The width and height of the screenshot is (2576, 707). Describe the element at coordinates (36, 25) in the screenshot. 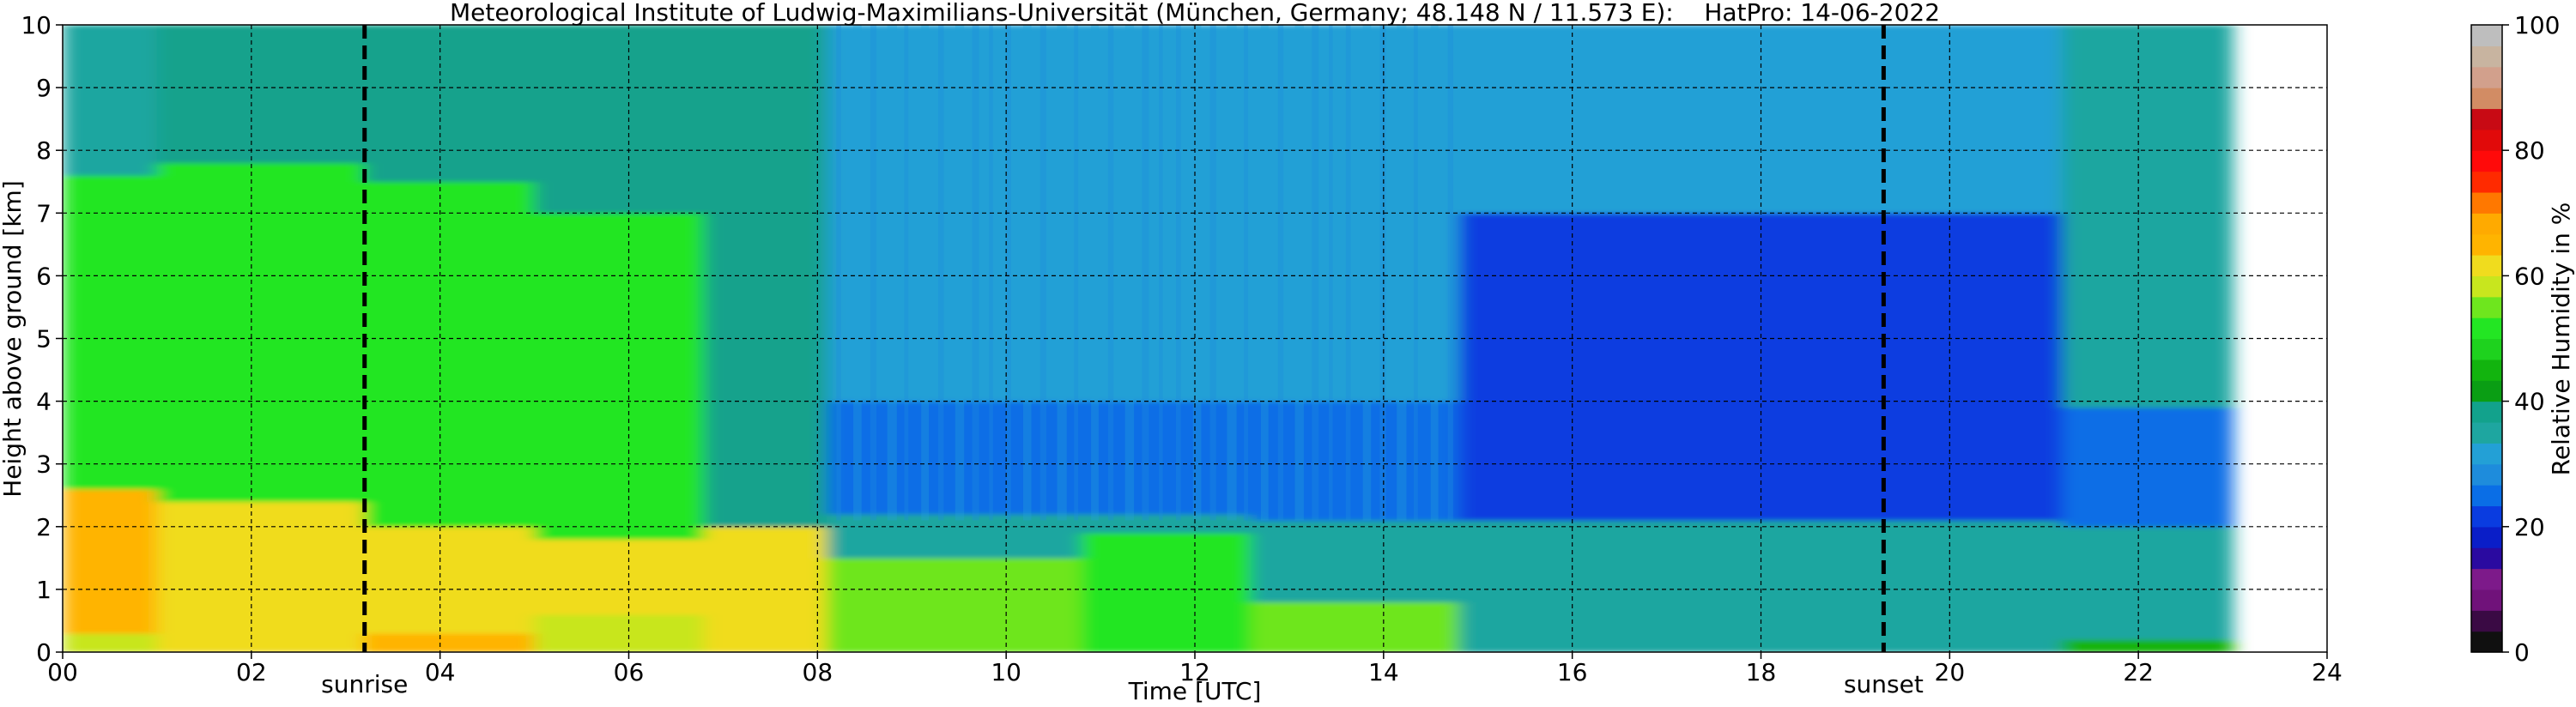

I see `y-tick-label: 10` at that location.